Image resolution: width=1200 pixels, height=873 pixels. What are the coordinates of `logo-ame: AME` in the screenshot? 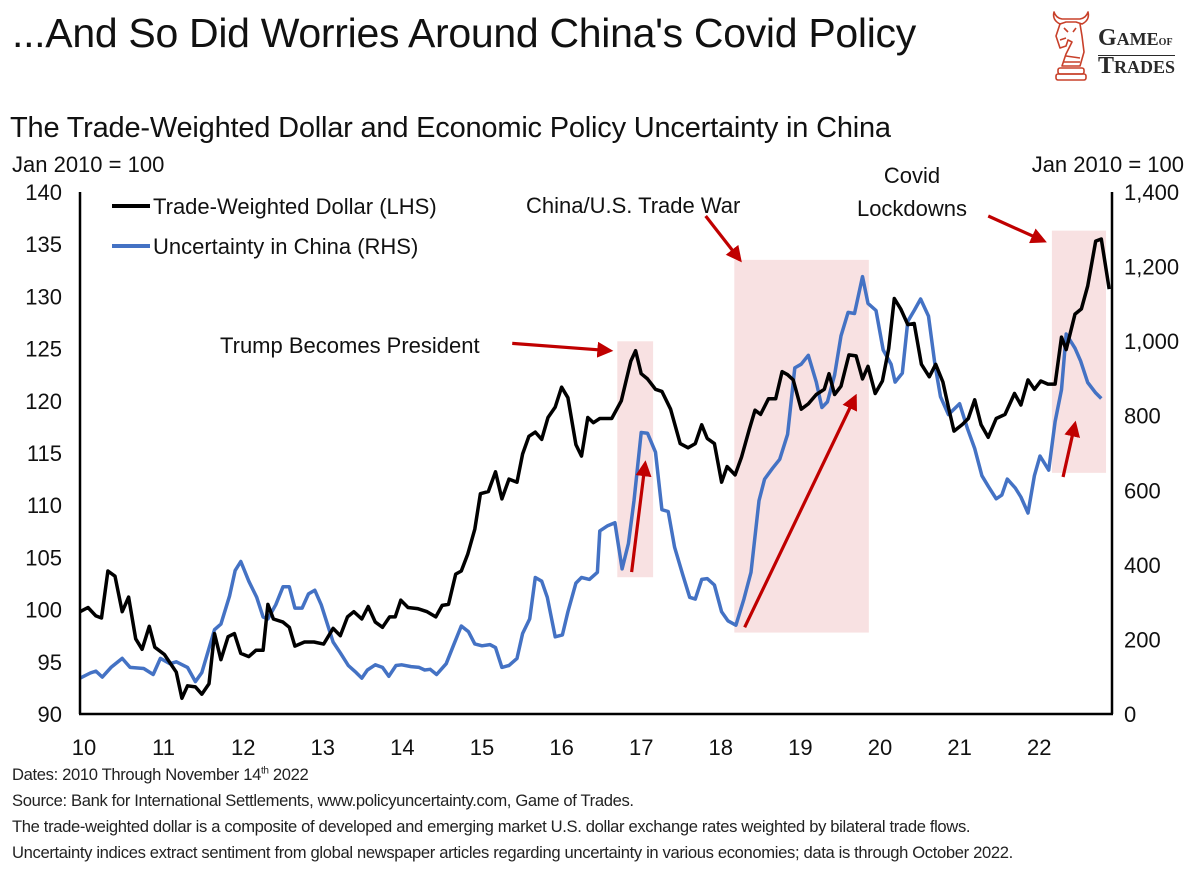 It's located at (1137, 39).